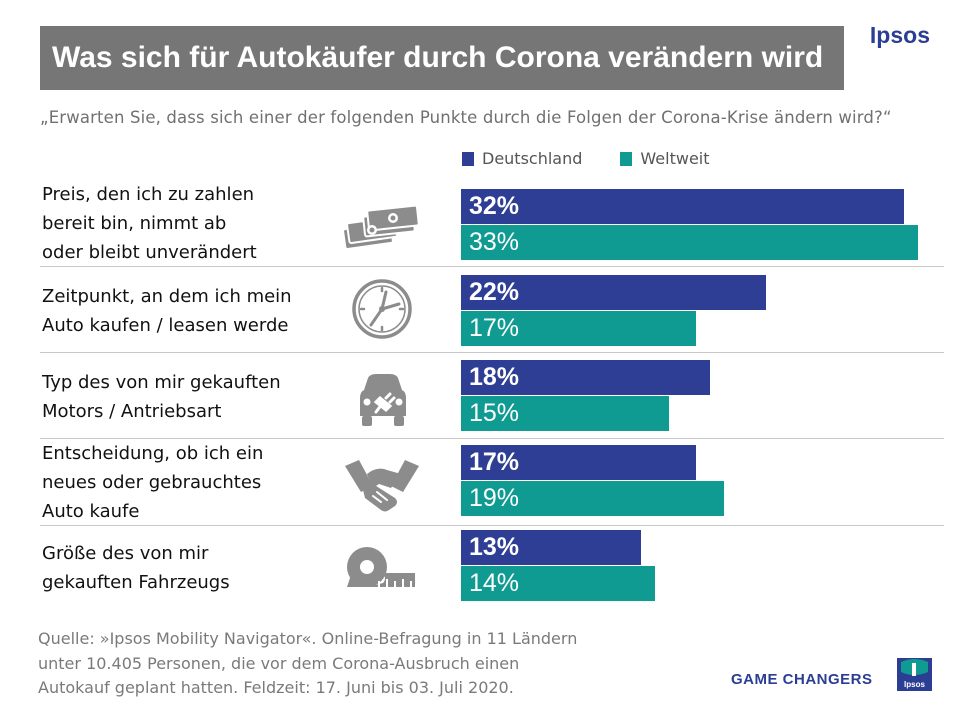 Image resolution: width=960 pixels, height=720 pixels. Describe the element at coordinates (494, 413) in the screenshot. I see `bar-value-label: 15%` at that location.